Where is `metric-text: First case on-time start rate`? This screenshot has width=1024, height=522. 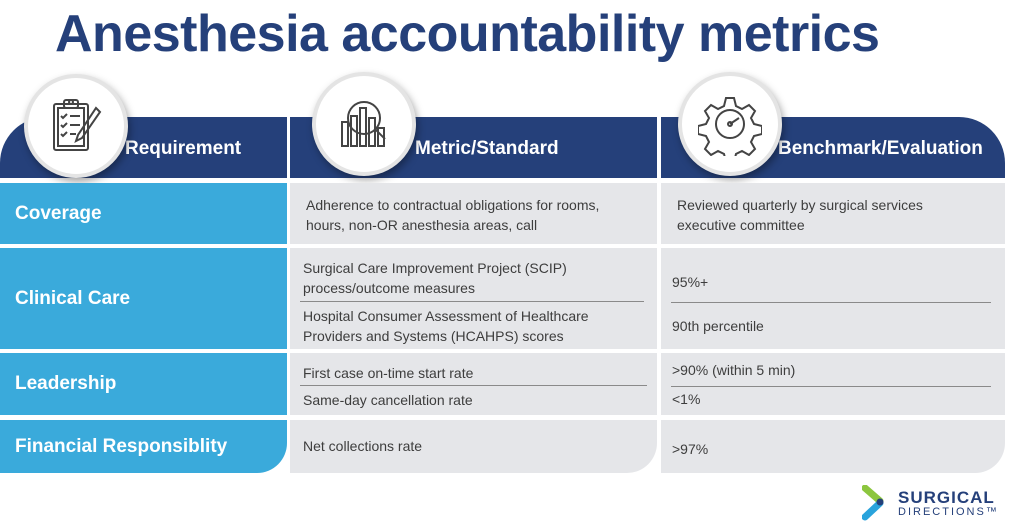 metric-text: First case on-time start rate is located at coordinates (388, 373).